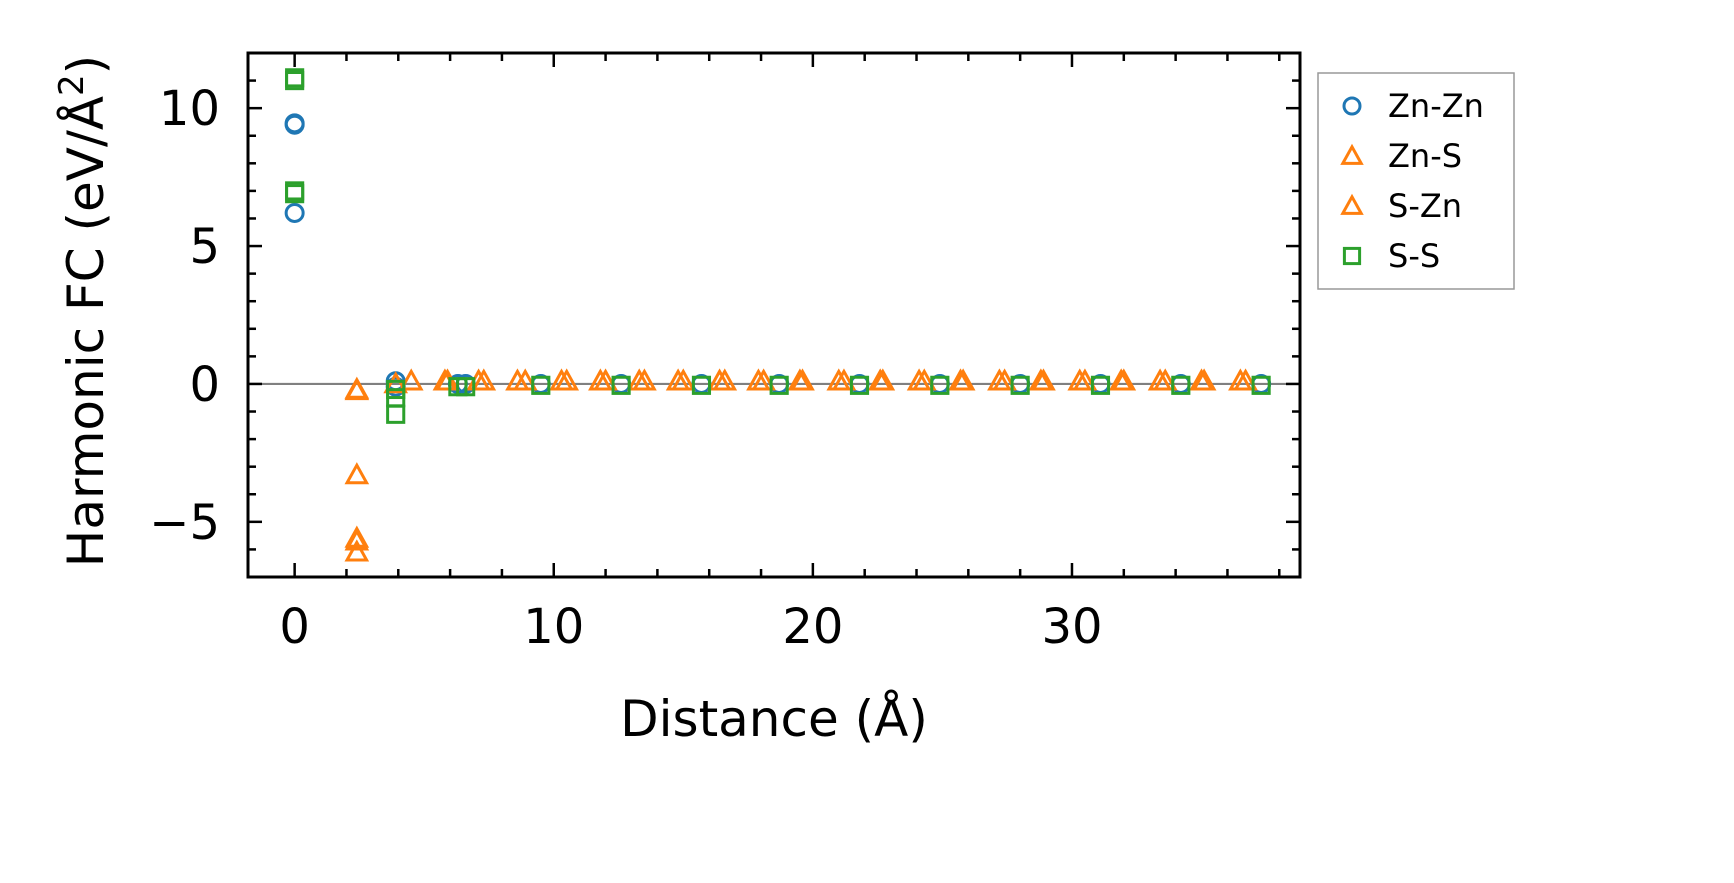 This screenshot has height=883, width=1734. What do you see at coordinates (1436, 106) in the screenshot?
I see `legend-label: Zn-Zn` at bounding box center [1436, 106].